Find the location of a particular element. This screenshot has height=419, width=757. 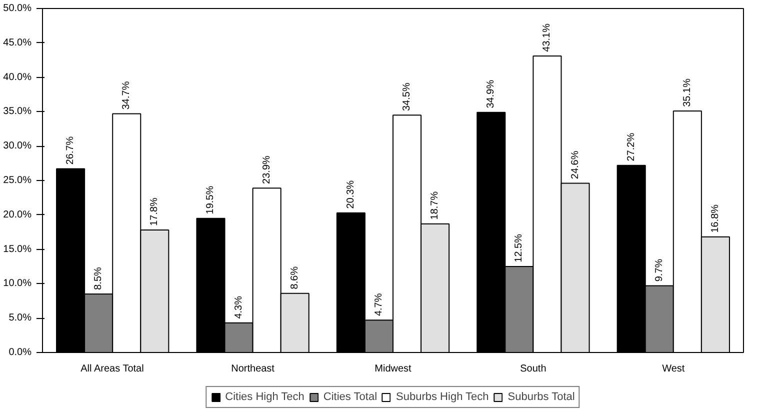

data-label: 19.5% is located at coordinates (210, 200).